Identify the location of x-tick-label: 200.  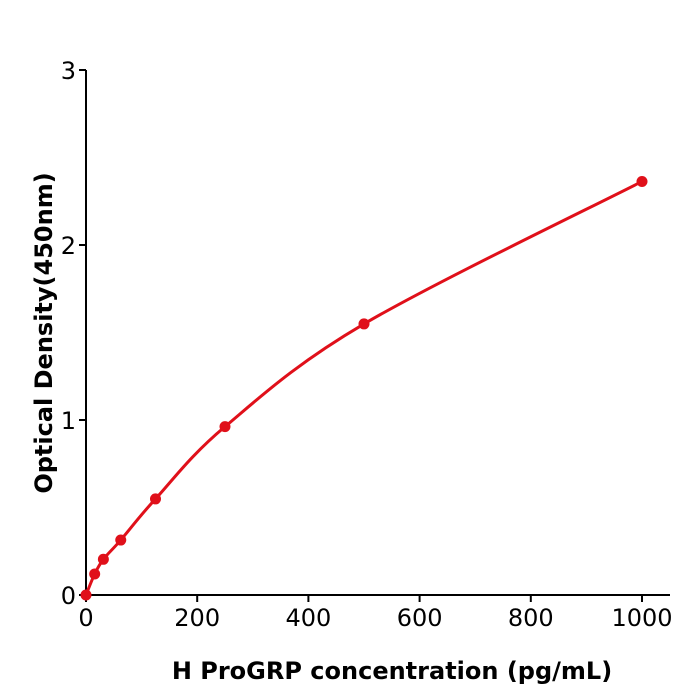
(197, 618).